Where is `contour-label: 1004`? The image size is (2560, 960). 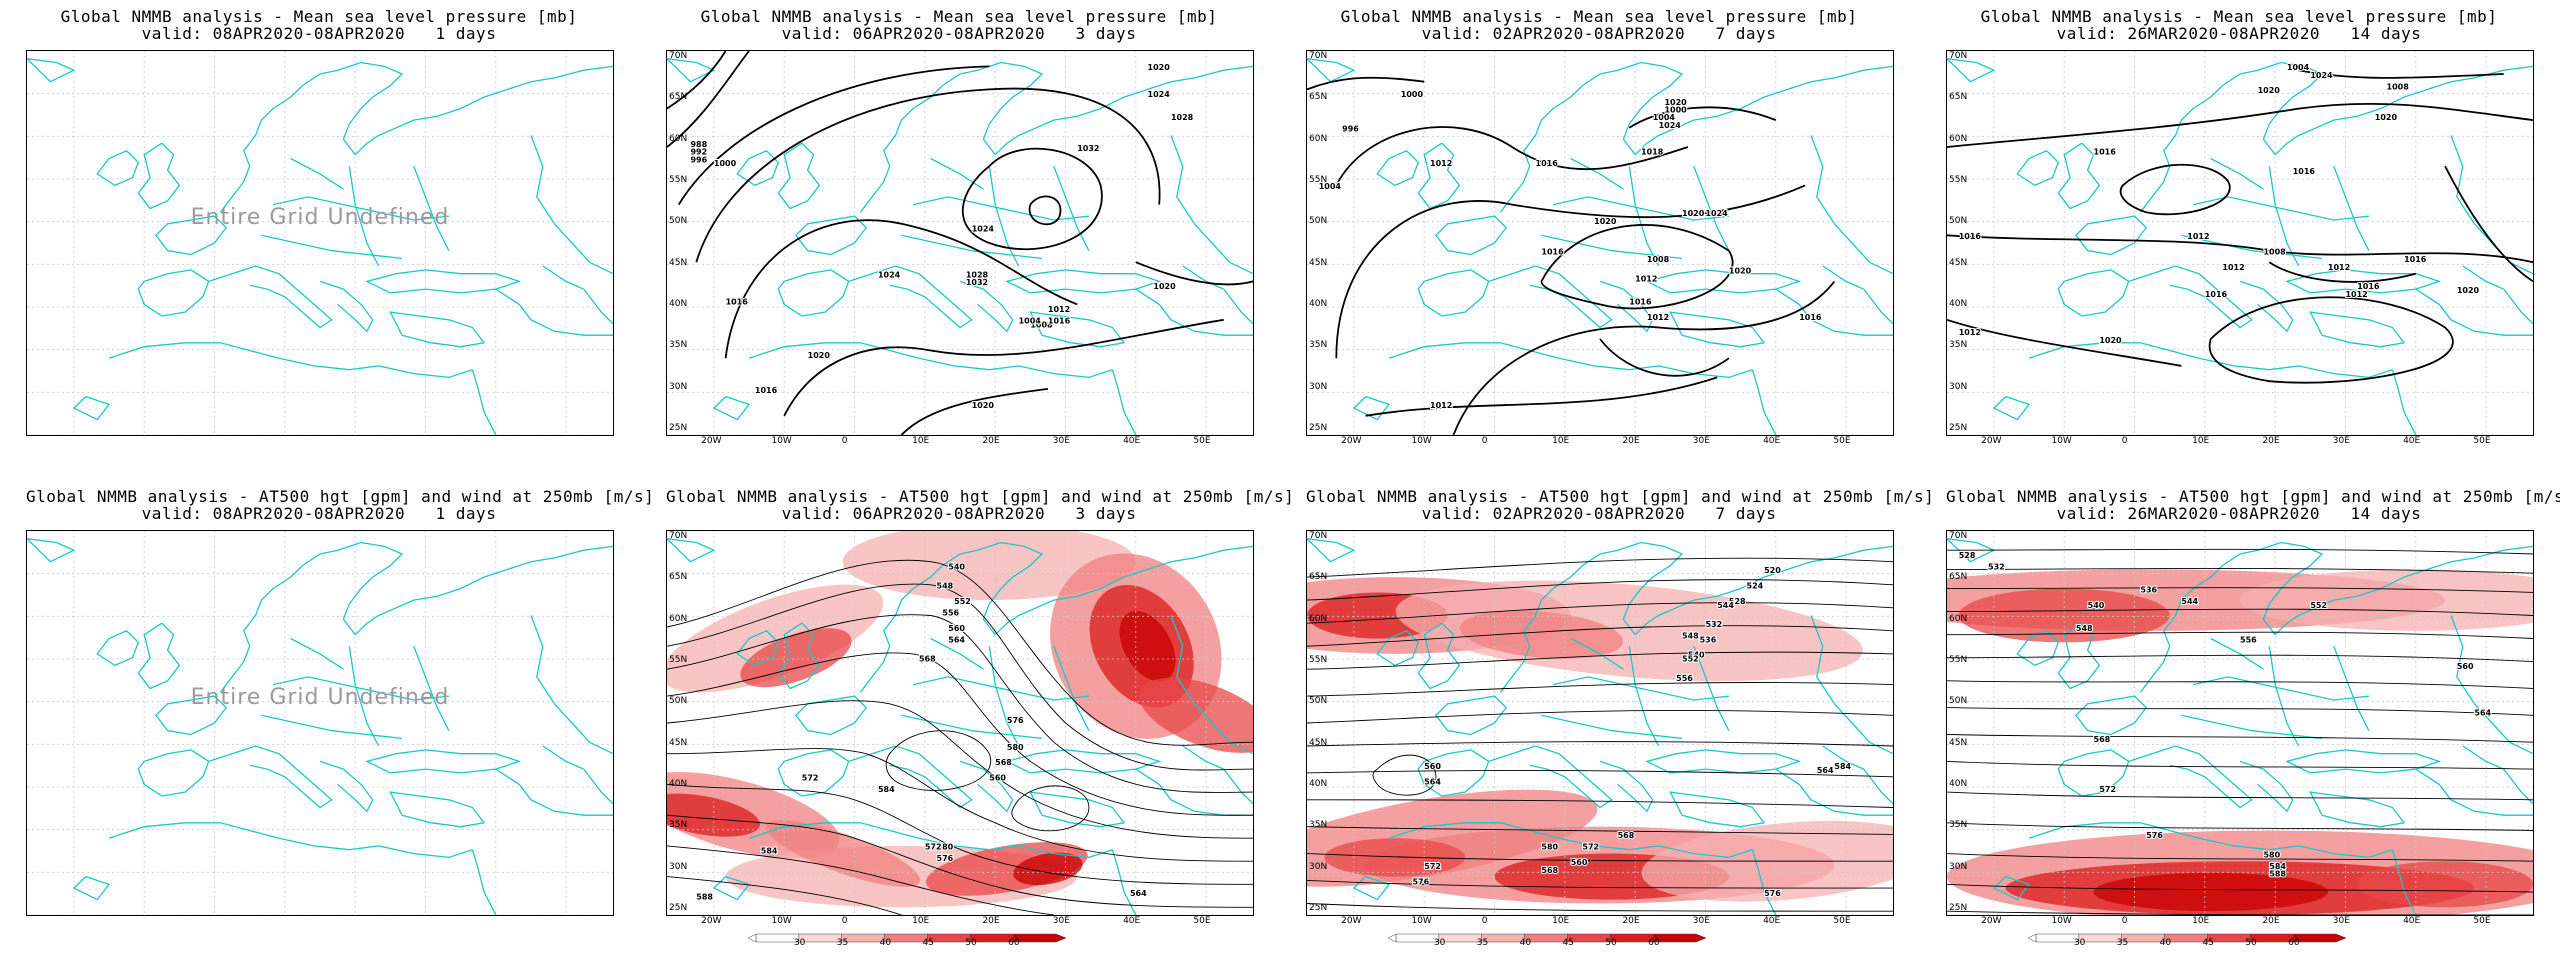
contour-label: 1004 is located at coordinates (1330, 186).